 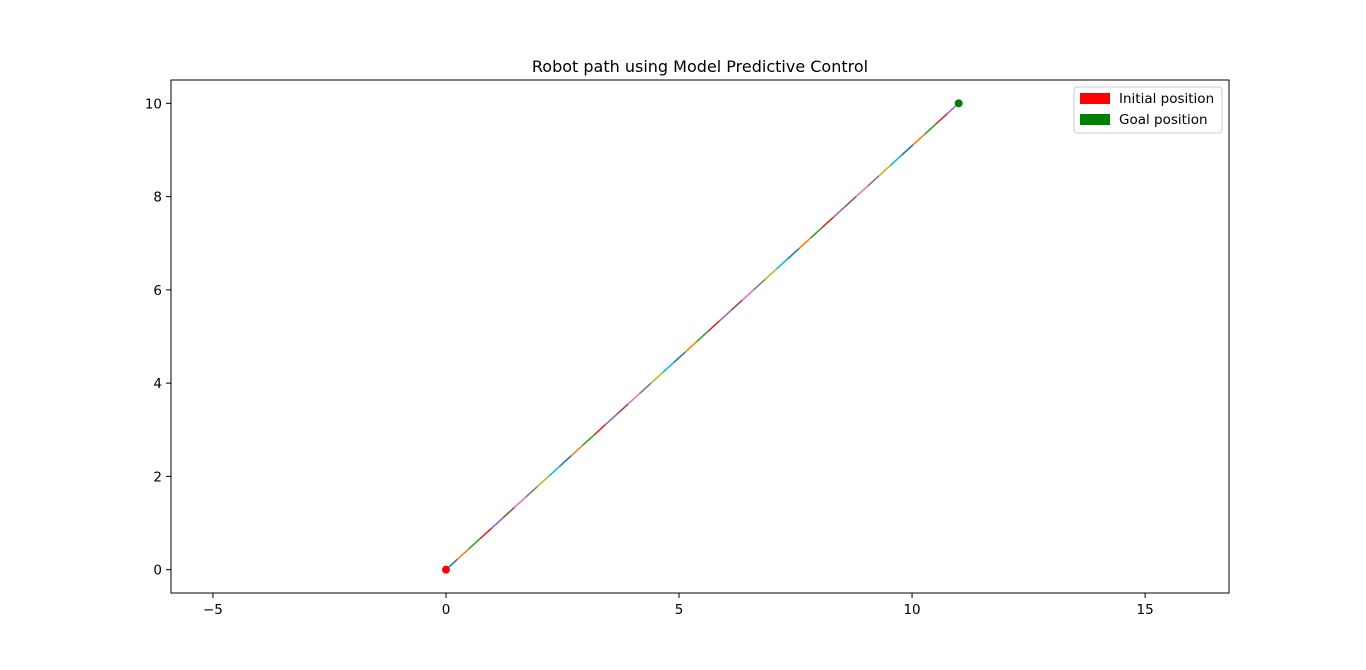 What do you see at coordinates (157, 198) in the screenshot?
I see `y-tick-label: 8` at bounding box center [157, 198].